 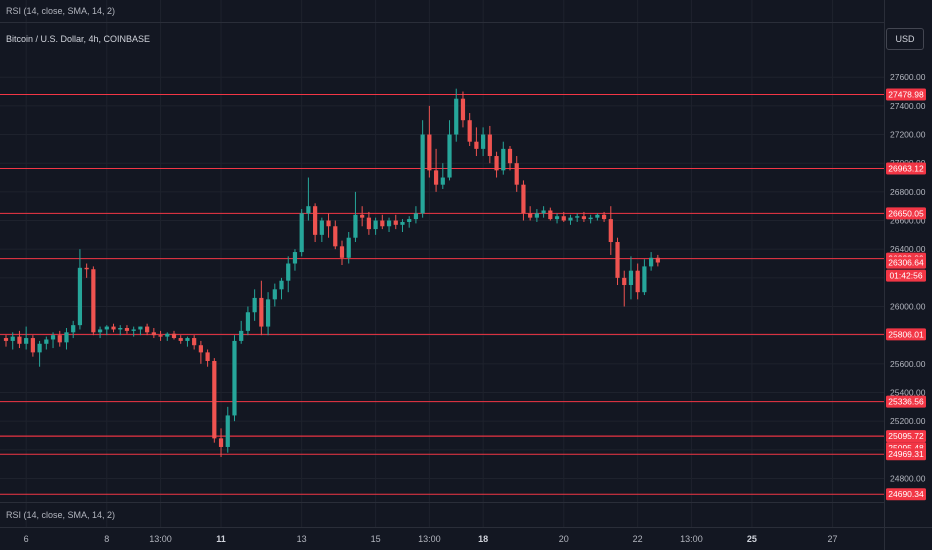 What do you see at coordinates (376, 539) in the screenshot?
I see `time-tick-label: 15` at bounding box center [376, 539].